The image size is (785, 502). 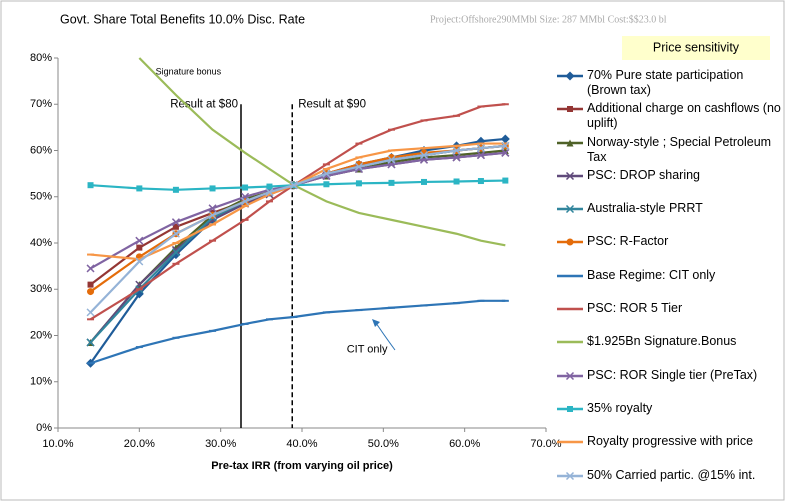 What do you see at coordinates (41, 335) in the screenshot?
I see `y-tick-label: 20%` at bounding box center [41, 335].